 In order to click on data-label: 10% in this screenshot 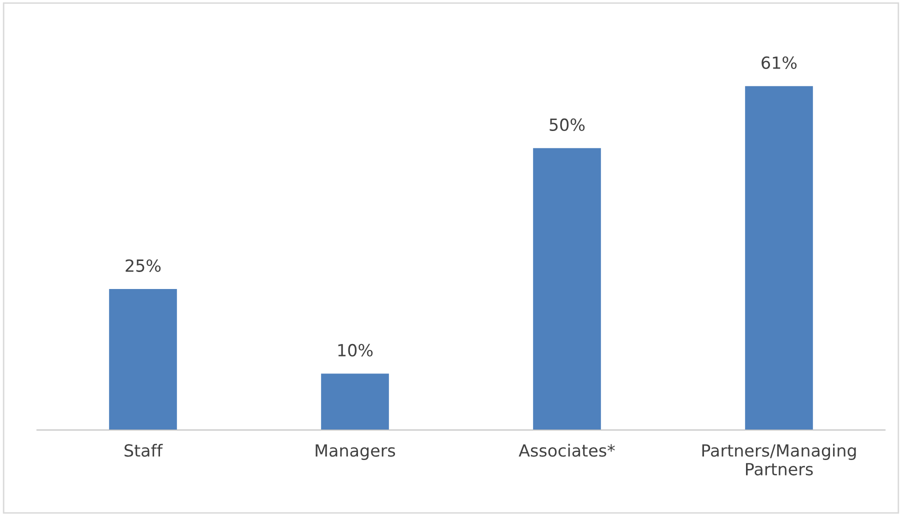, I will do `click(355, 350)`.